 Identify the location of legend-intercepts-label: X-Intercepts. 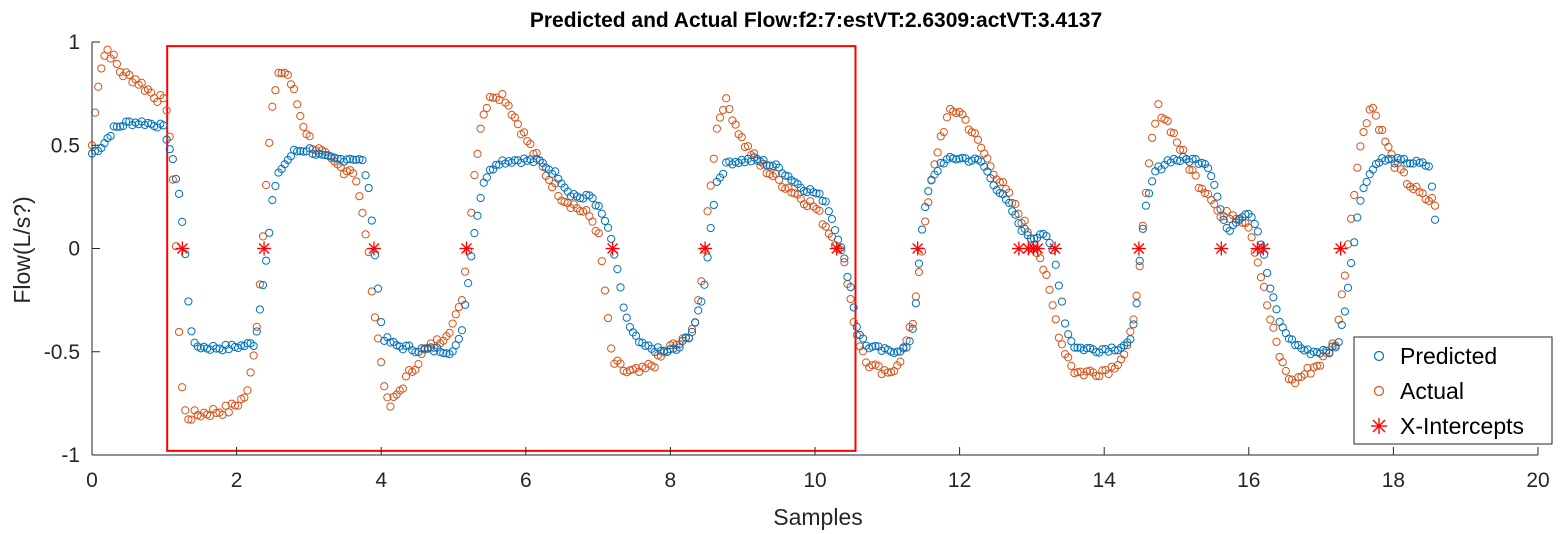
(1462, 426).